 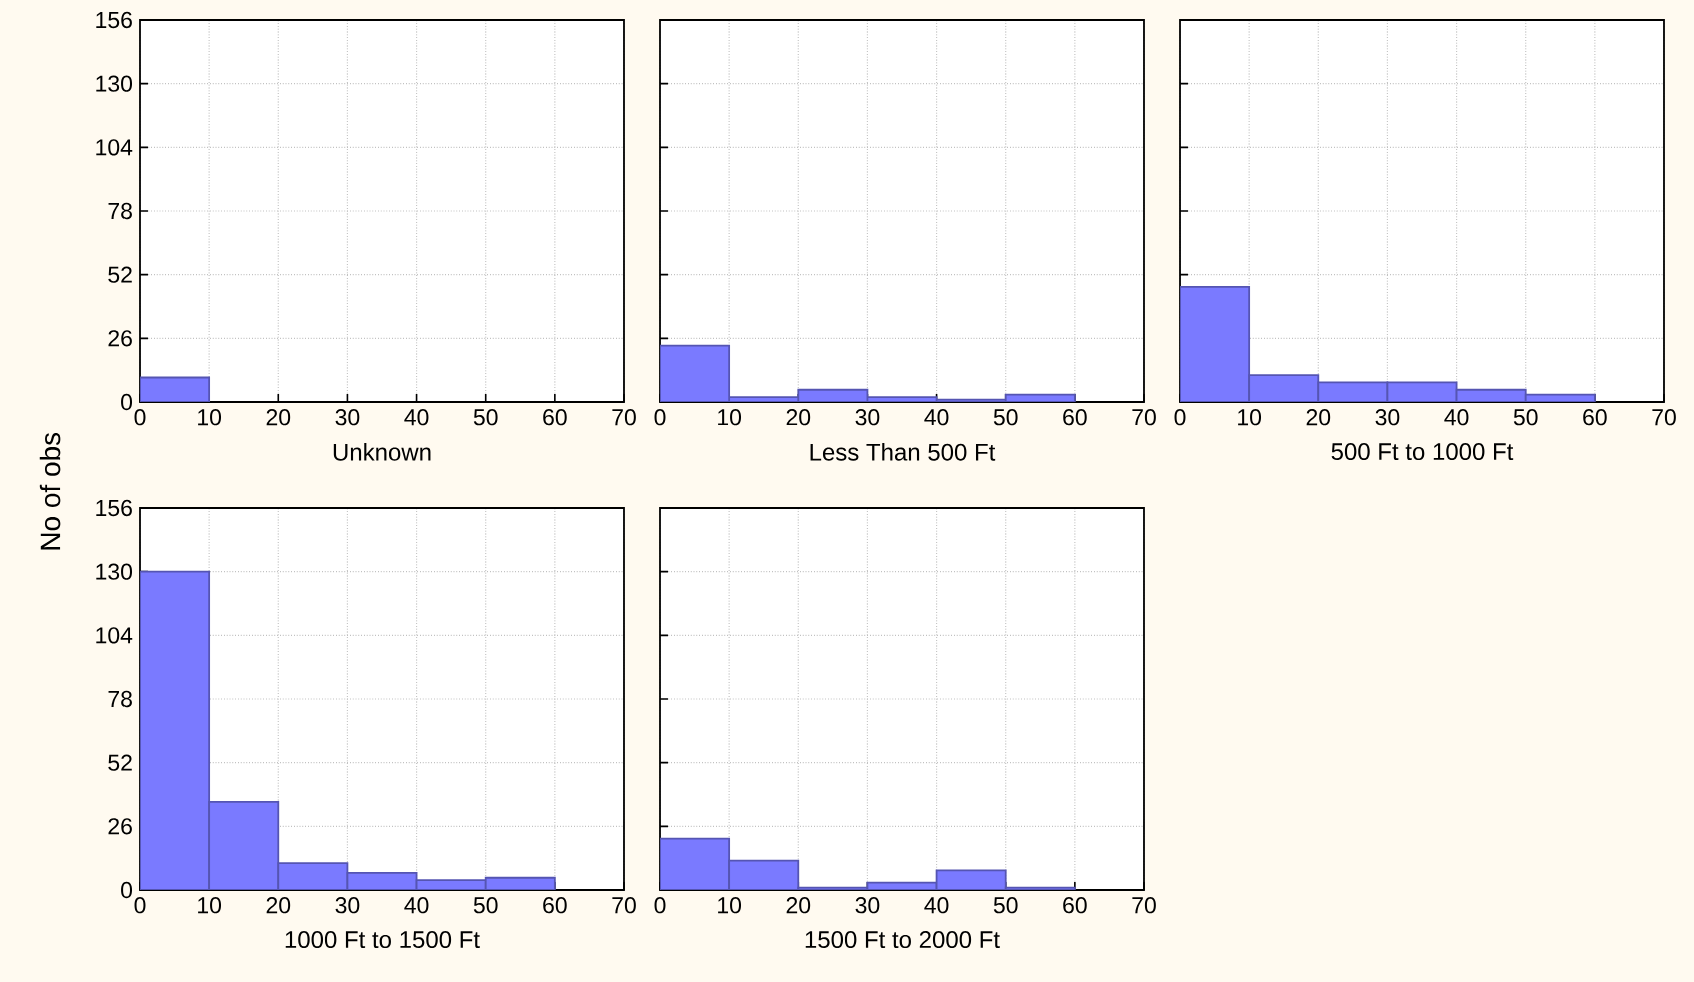 I want to click on x-axis-title: Unknown, so click(x=382, y=452).